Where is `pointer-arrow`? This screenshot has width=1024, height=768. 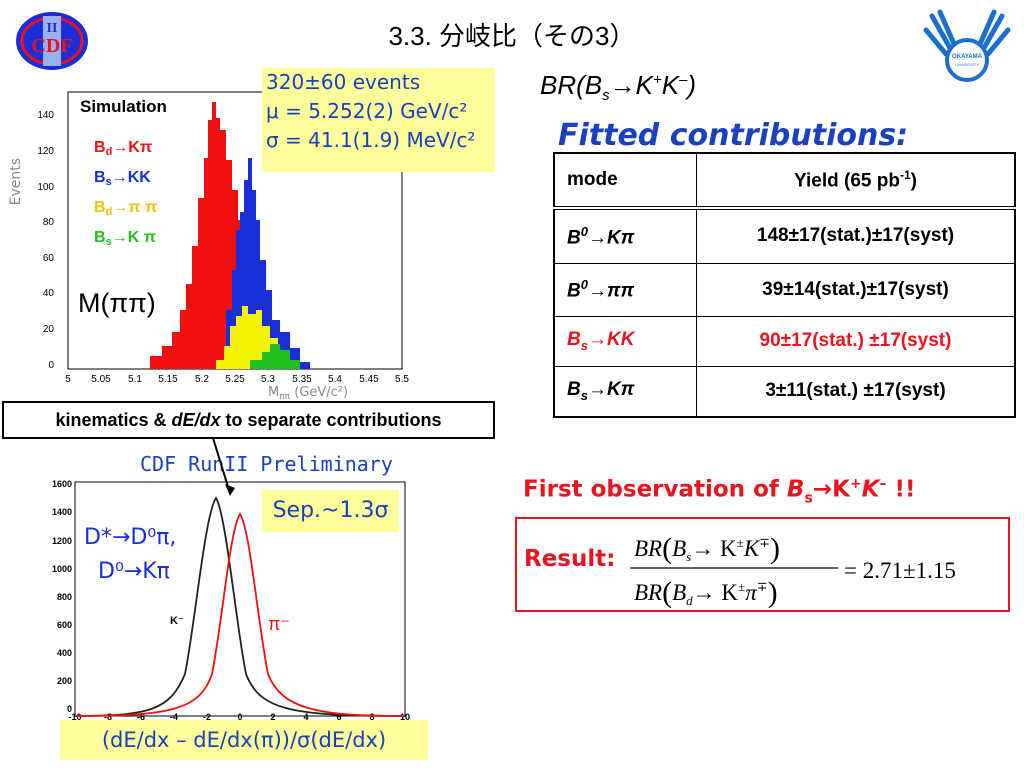 pointer-arrow is located at coordinates (223, 466).